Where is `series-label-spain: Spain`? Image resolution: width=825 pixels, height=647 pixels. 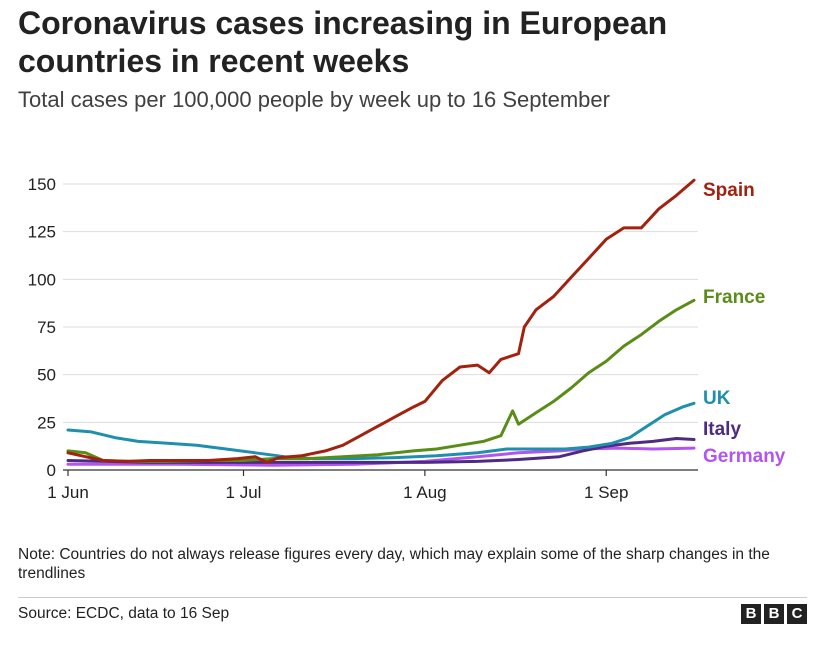
series-label-spain: Spain is located at coordinates (729, 190).